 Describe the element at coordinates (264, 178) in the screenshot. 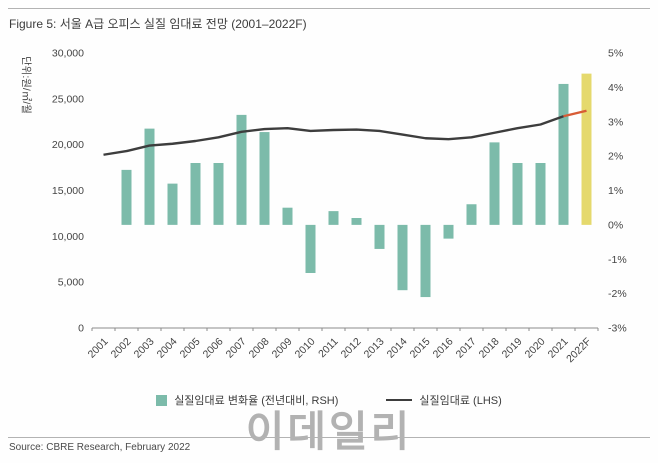

I see `bar-2008` at that location.